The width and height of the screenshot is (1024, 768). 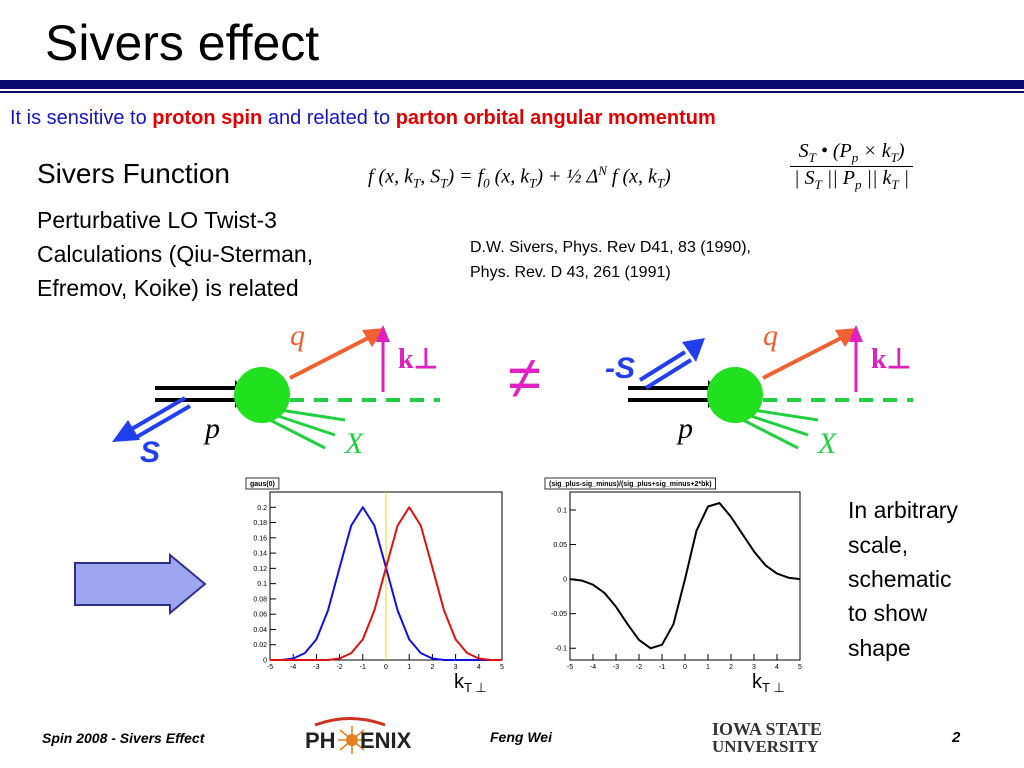 What do you see at coordinates (556, 118) in the screenshot?
I see `subtitle-emph: parton orbital angular momentum` at bounding box center [556, 118].